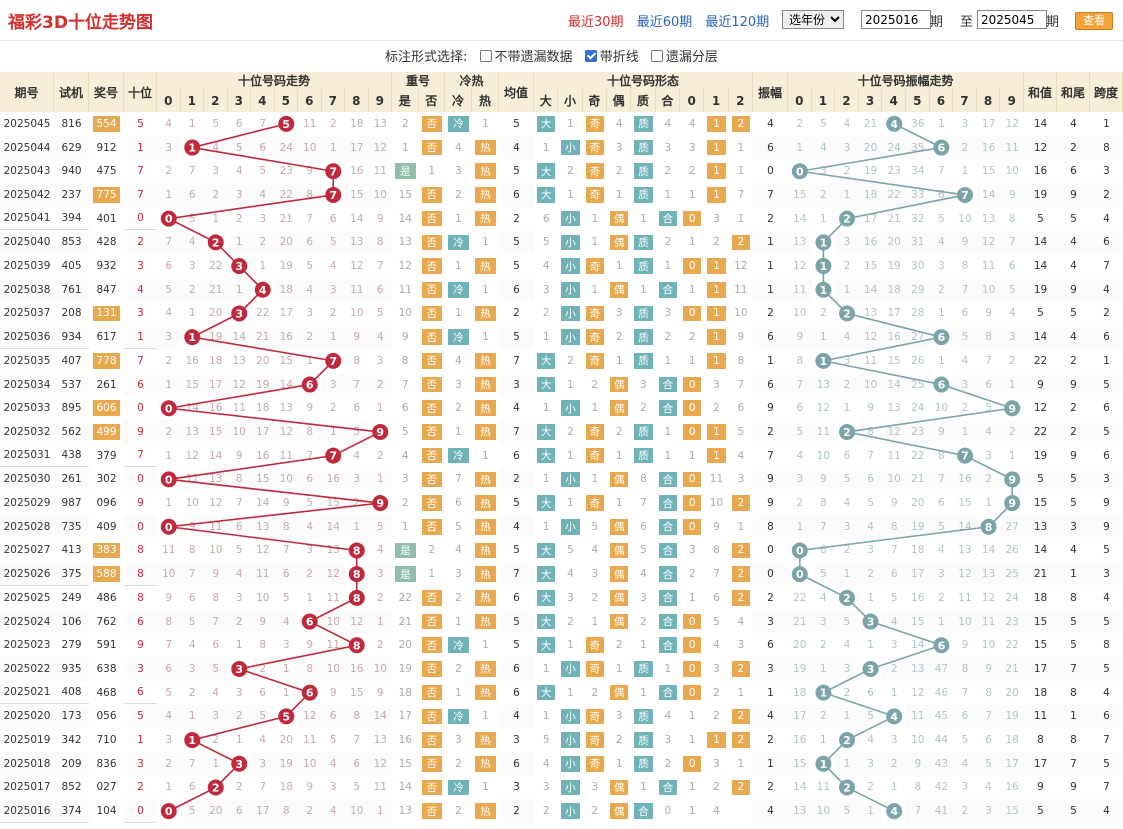  Describe the element at coordinates (1040, 432) in the screenshot. I see `row-sum: 22` at that location.